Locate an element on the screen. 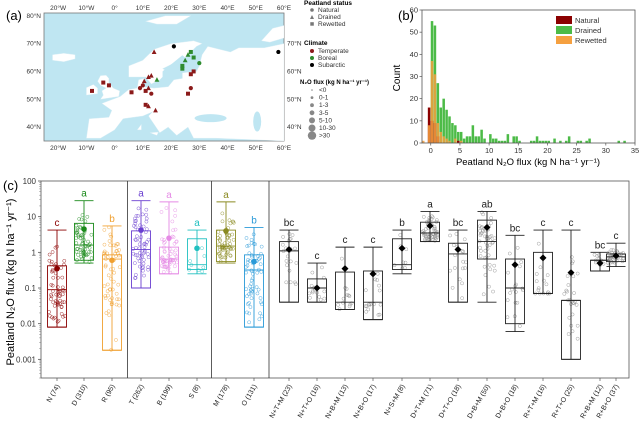 Image resolution: width=640 pixels, height=423 pixels. legend-triangle-icon is located at coordinates (312, 17).